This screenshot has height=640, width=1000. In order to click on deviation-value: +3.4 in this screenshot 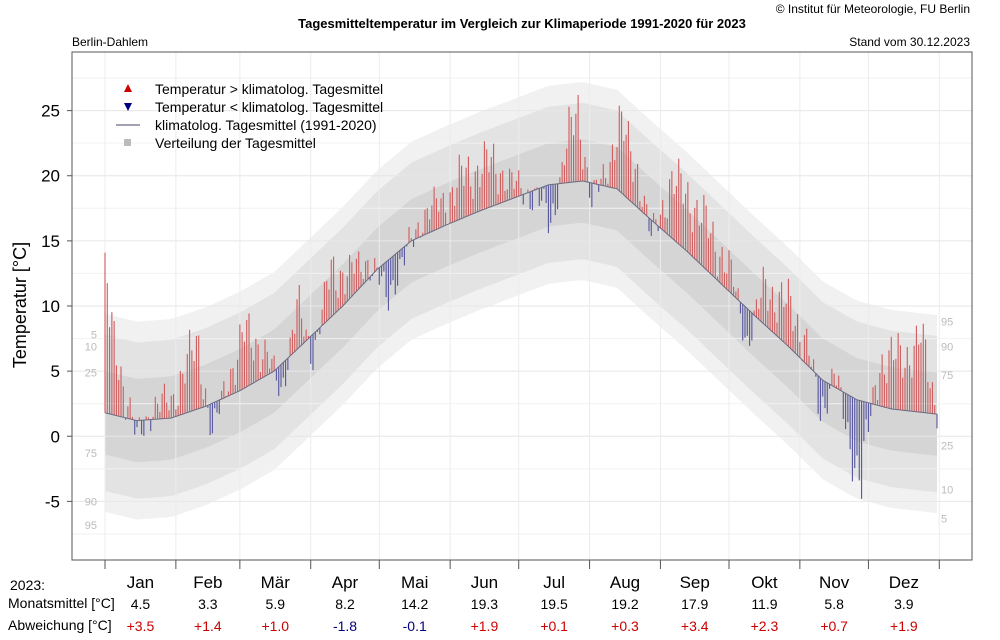, I will do `click(695, 626)`.